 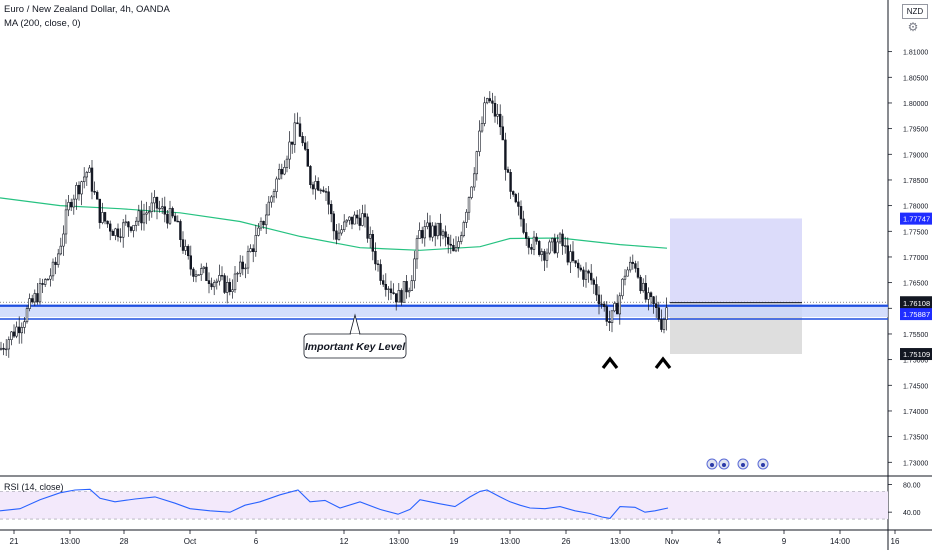 What do you see at coordinates (87, 9) in the screenshot?
I see `symbol-title: Euro / New Zealand Dollar, 4h, OANDA` at bounding box center [87, 9].